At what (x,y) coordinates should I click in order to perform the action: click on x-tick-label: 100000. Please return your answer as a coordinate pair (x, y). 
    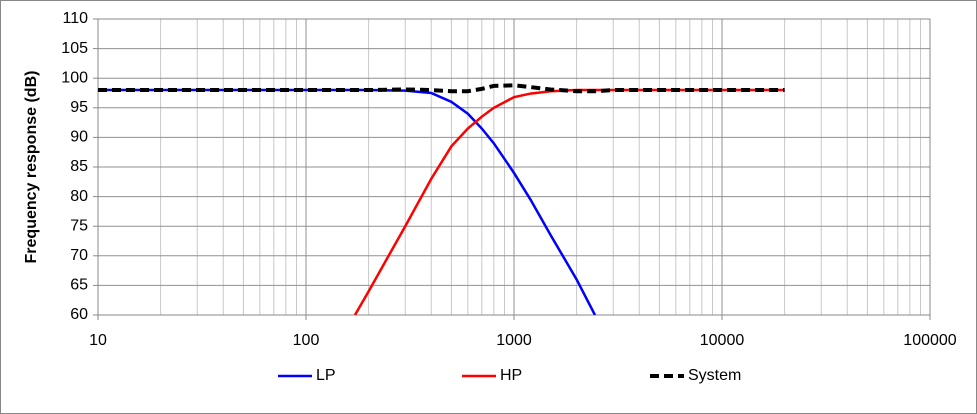
    Looking at the image, I should click on (929, 340).